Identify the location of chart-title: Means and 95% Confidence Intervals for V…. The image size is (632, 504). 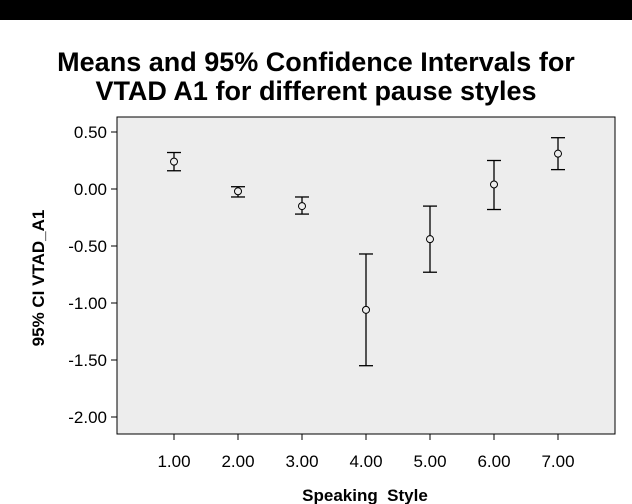
(316, 77).